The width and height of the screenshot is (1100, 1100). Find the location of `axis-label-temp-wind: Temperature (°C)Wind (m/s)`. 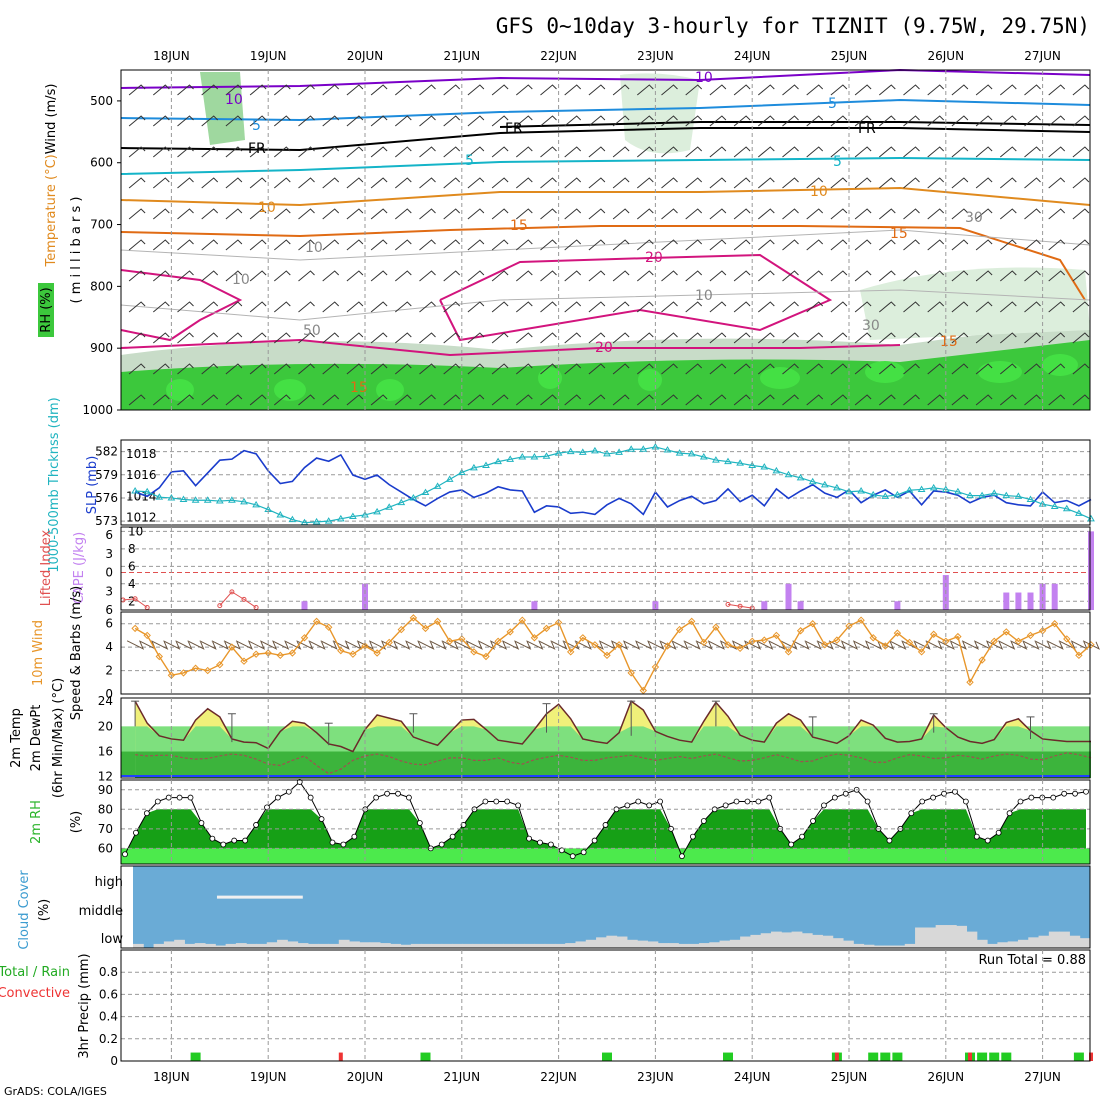

axis-label-temp-wind: Temperature (°C)Wind (m/s) is located at coordinates (51, 176).